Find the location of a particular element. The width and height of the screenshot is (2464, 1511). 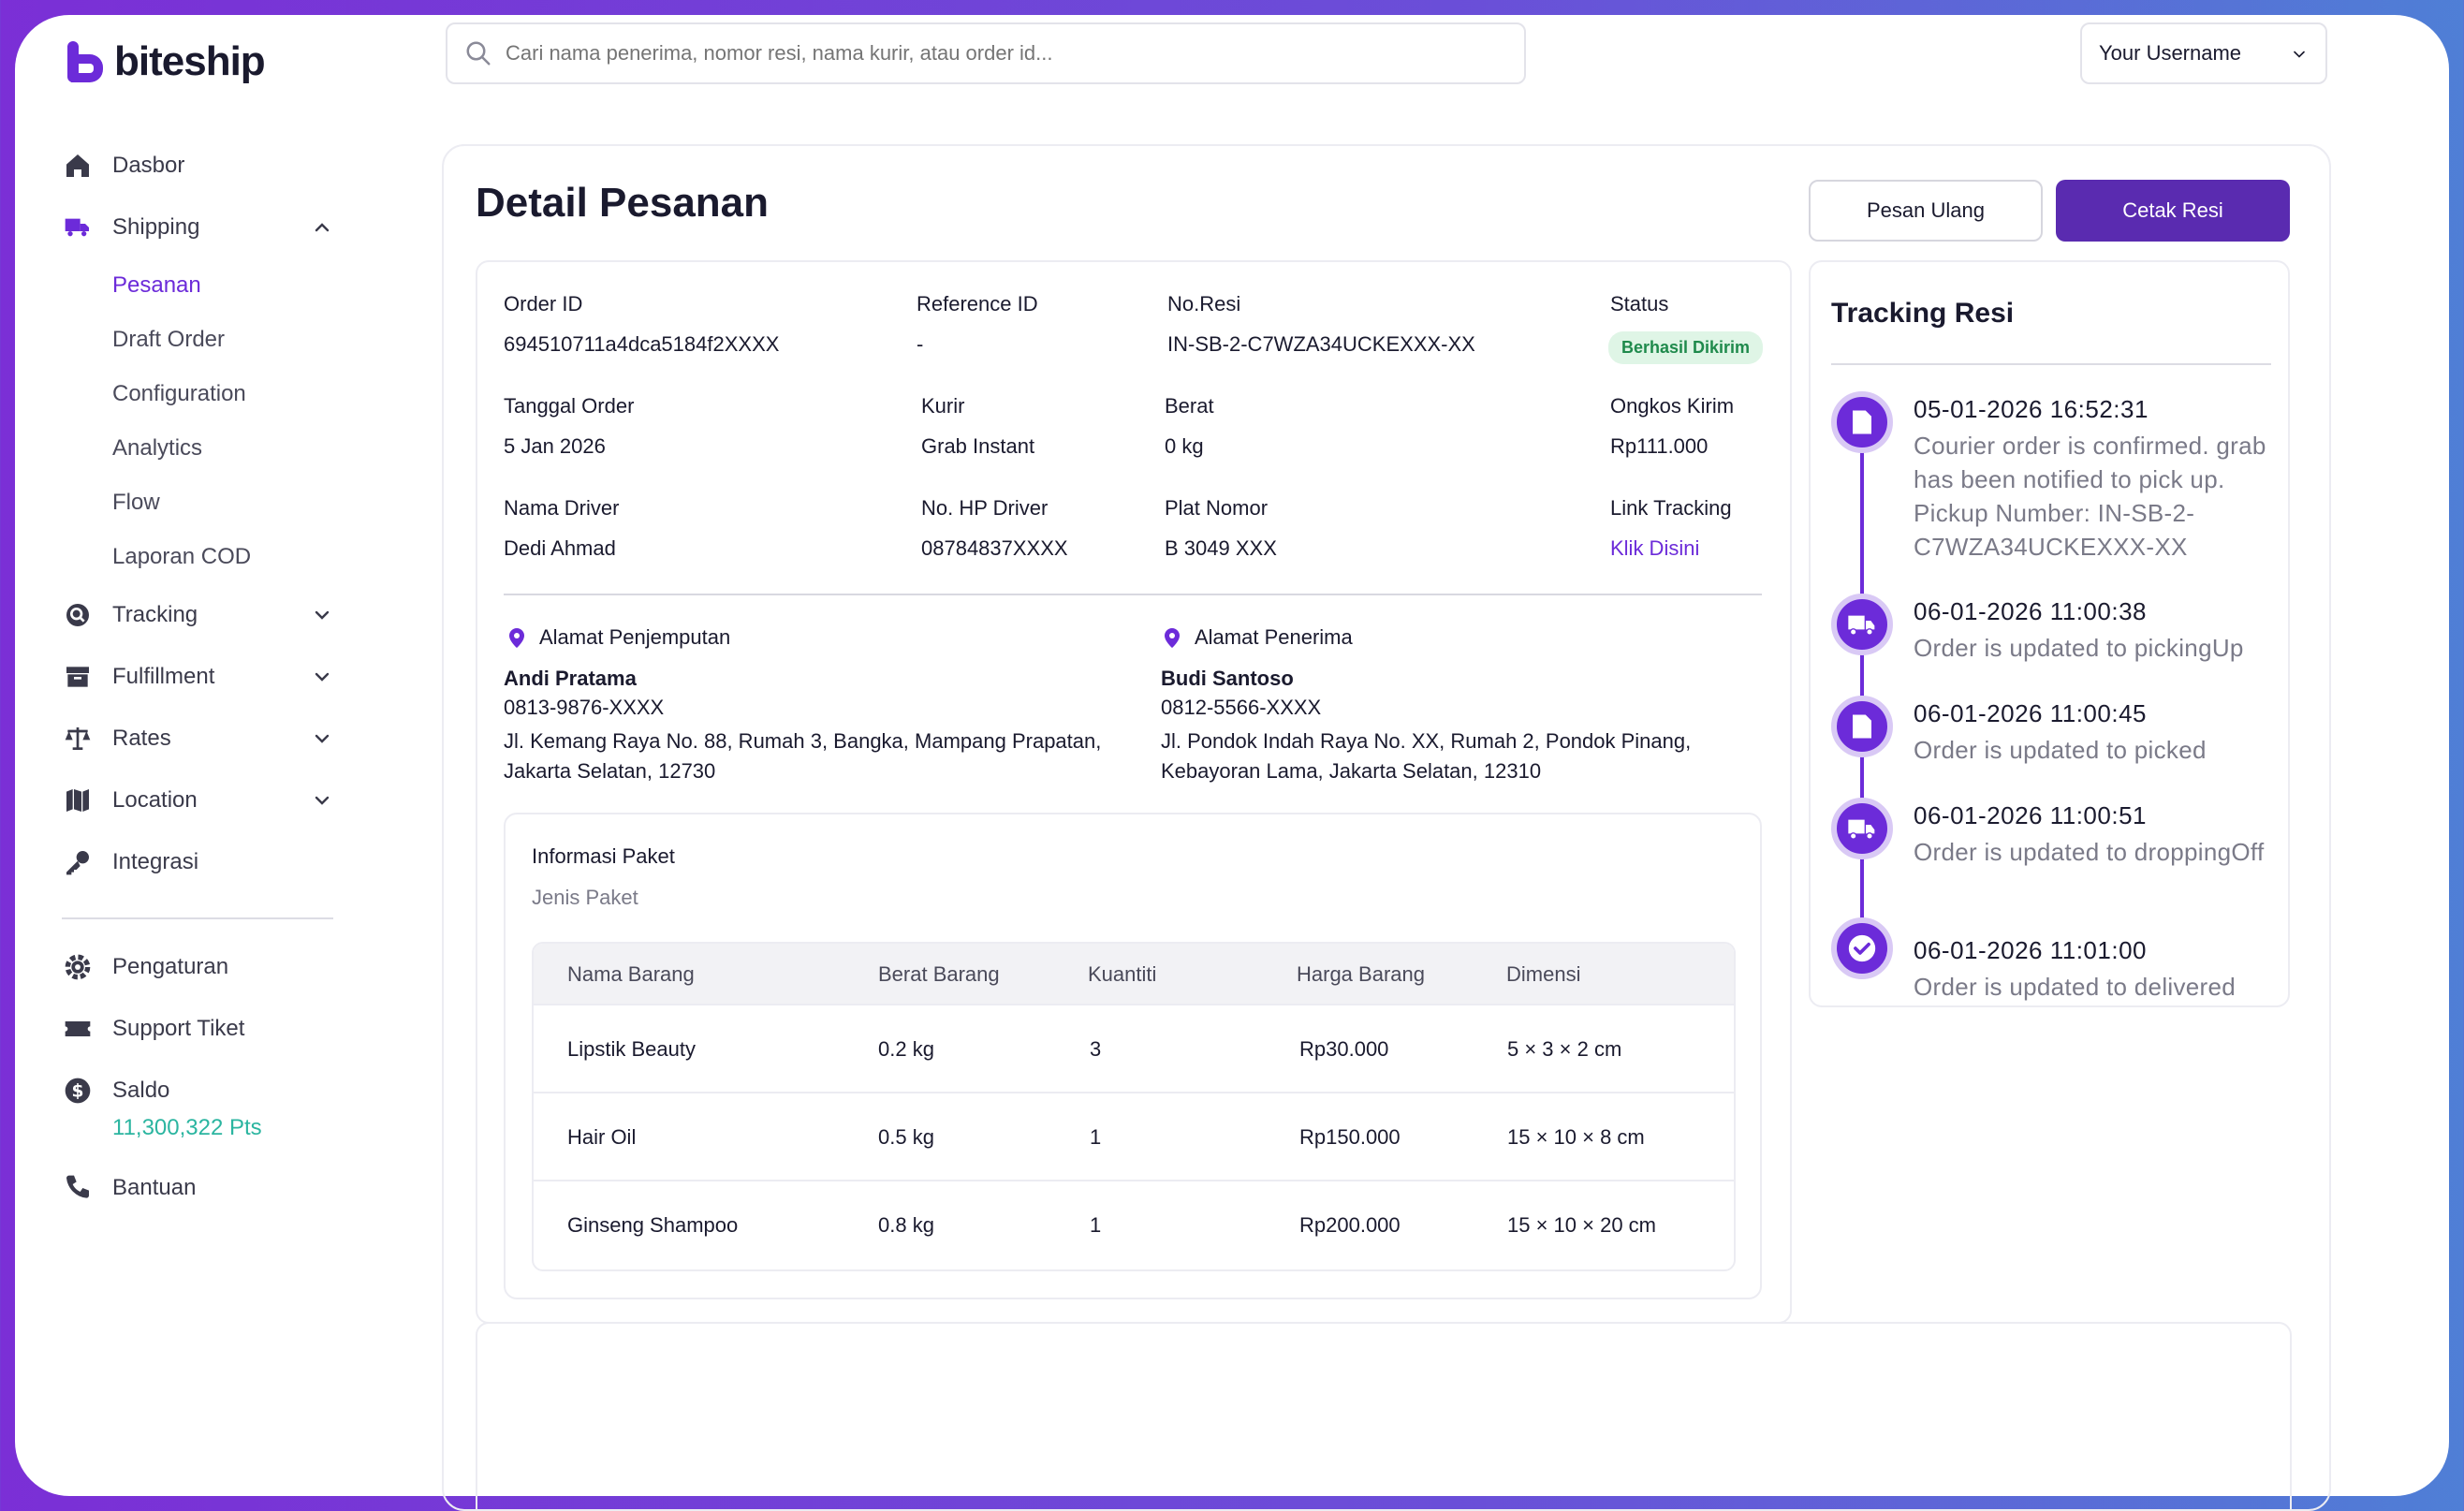

brand-logo: biteship is located at coordinates (166, 61).